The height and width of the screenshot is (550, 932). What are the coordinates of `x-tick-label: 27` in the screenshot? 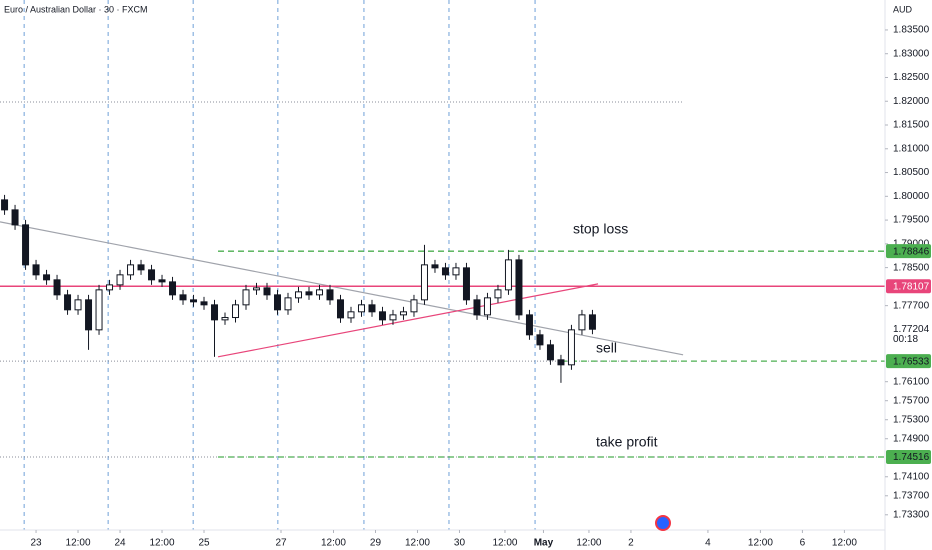 It's located at (281, 543).